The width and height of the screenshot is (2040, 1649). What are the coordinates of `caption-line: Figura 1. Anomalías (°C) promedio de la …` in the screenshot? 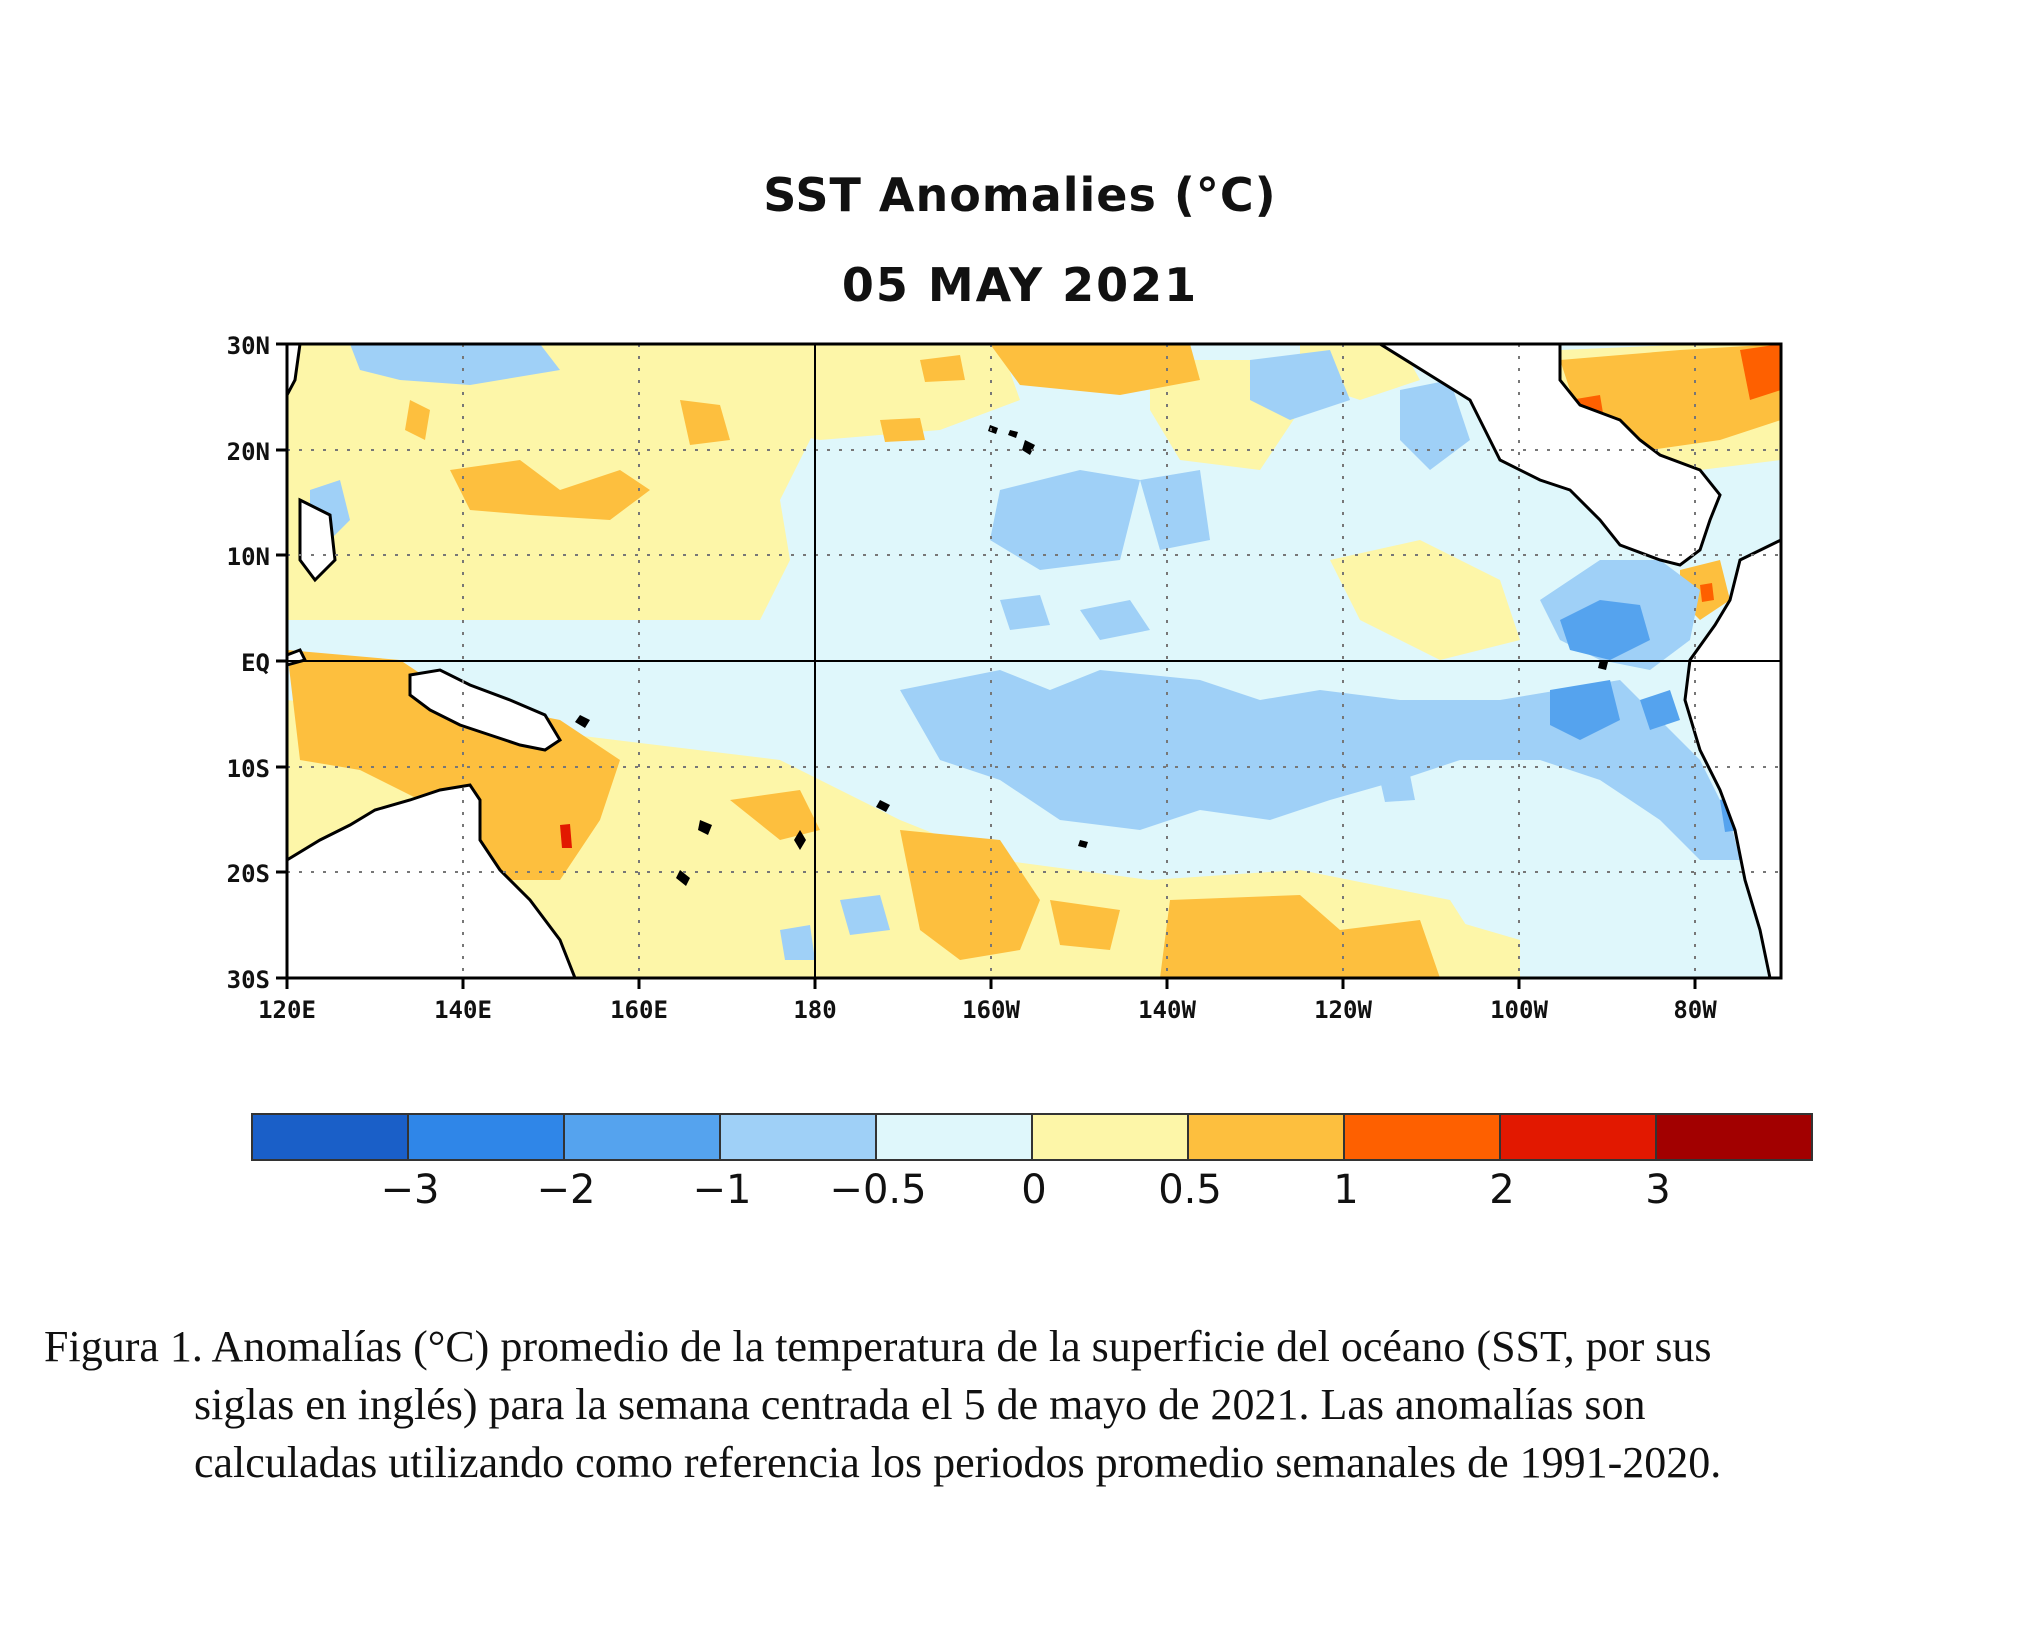 It's located at (878, 1346).